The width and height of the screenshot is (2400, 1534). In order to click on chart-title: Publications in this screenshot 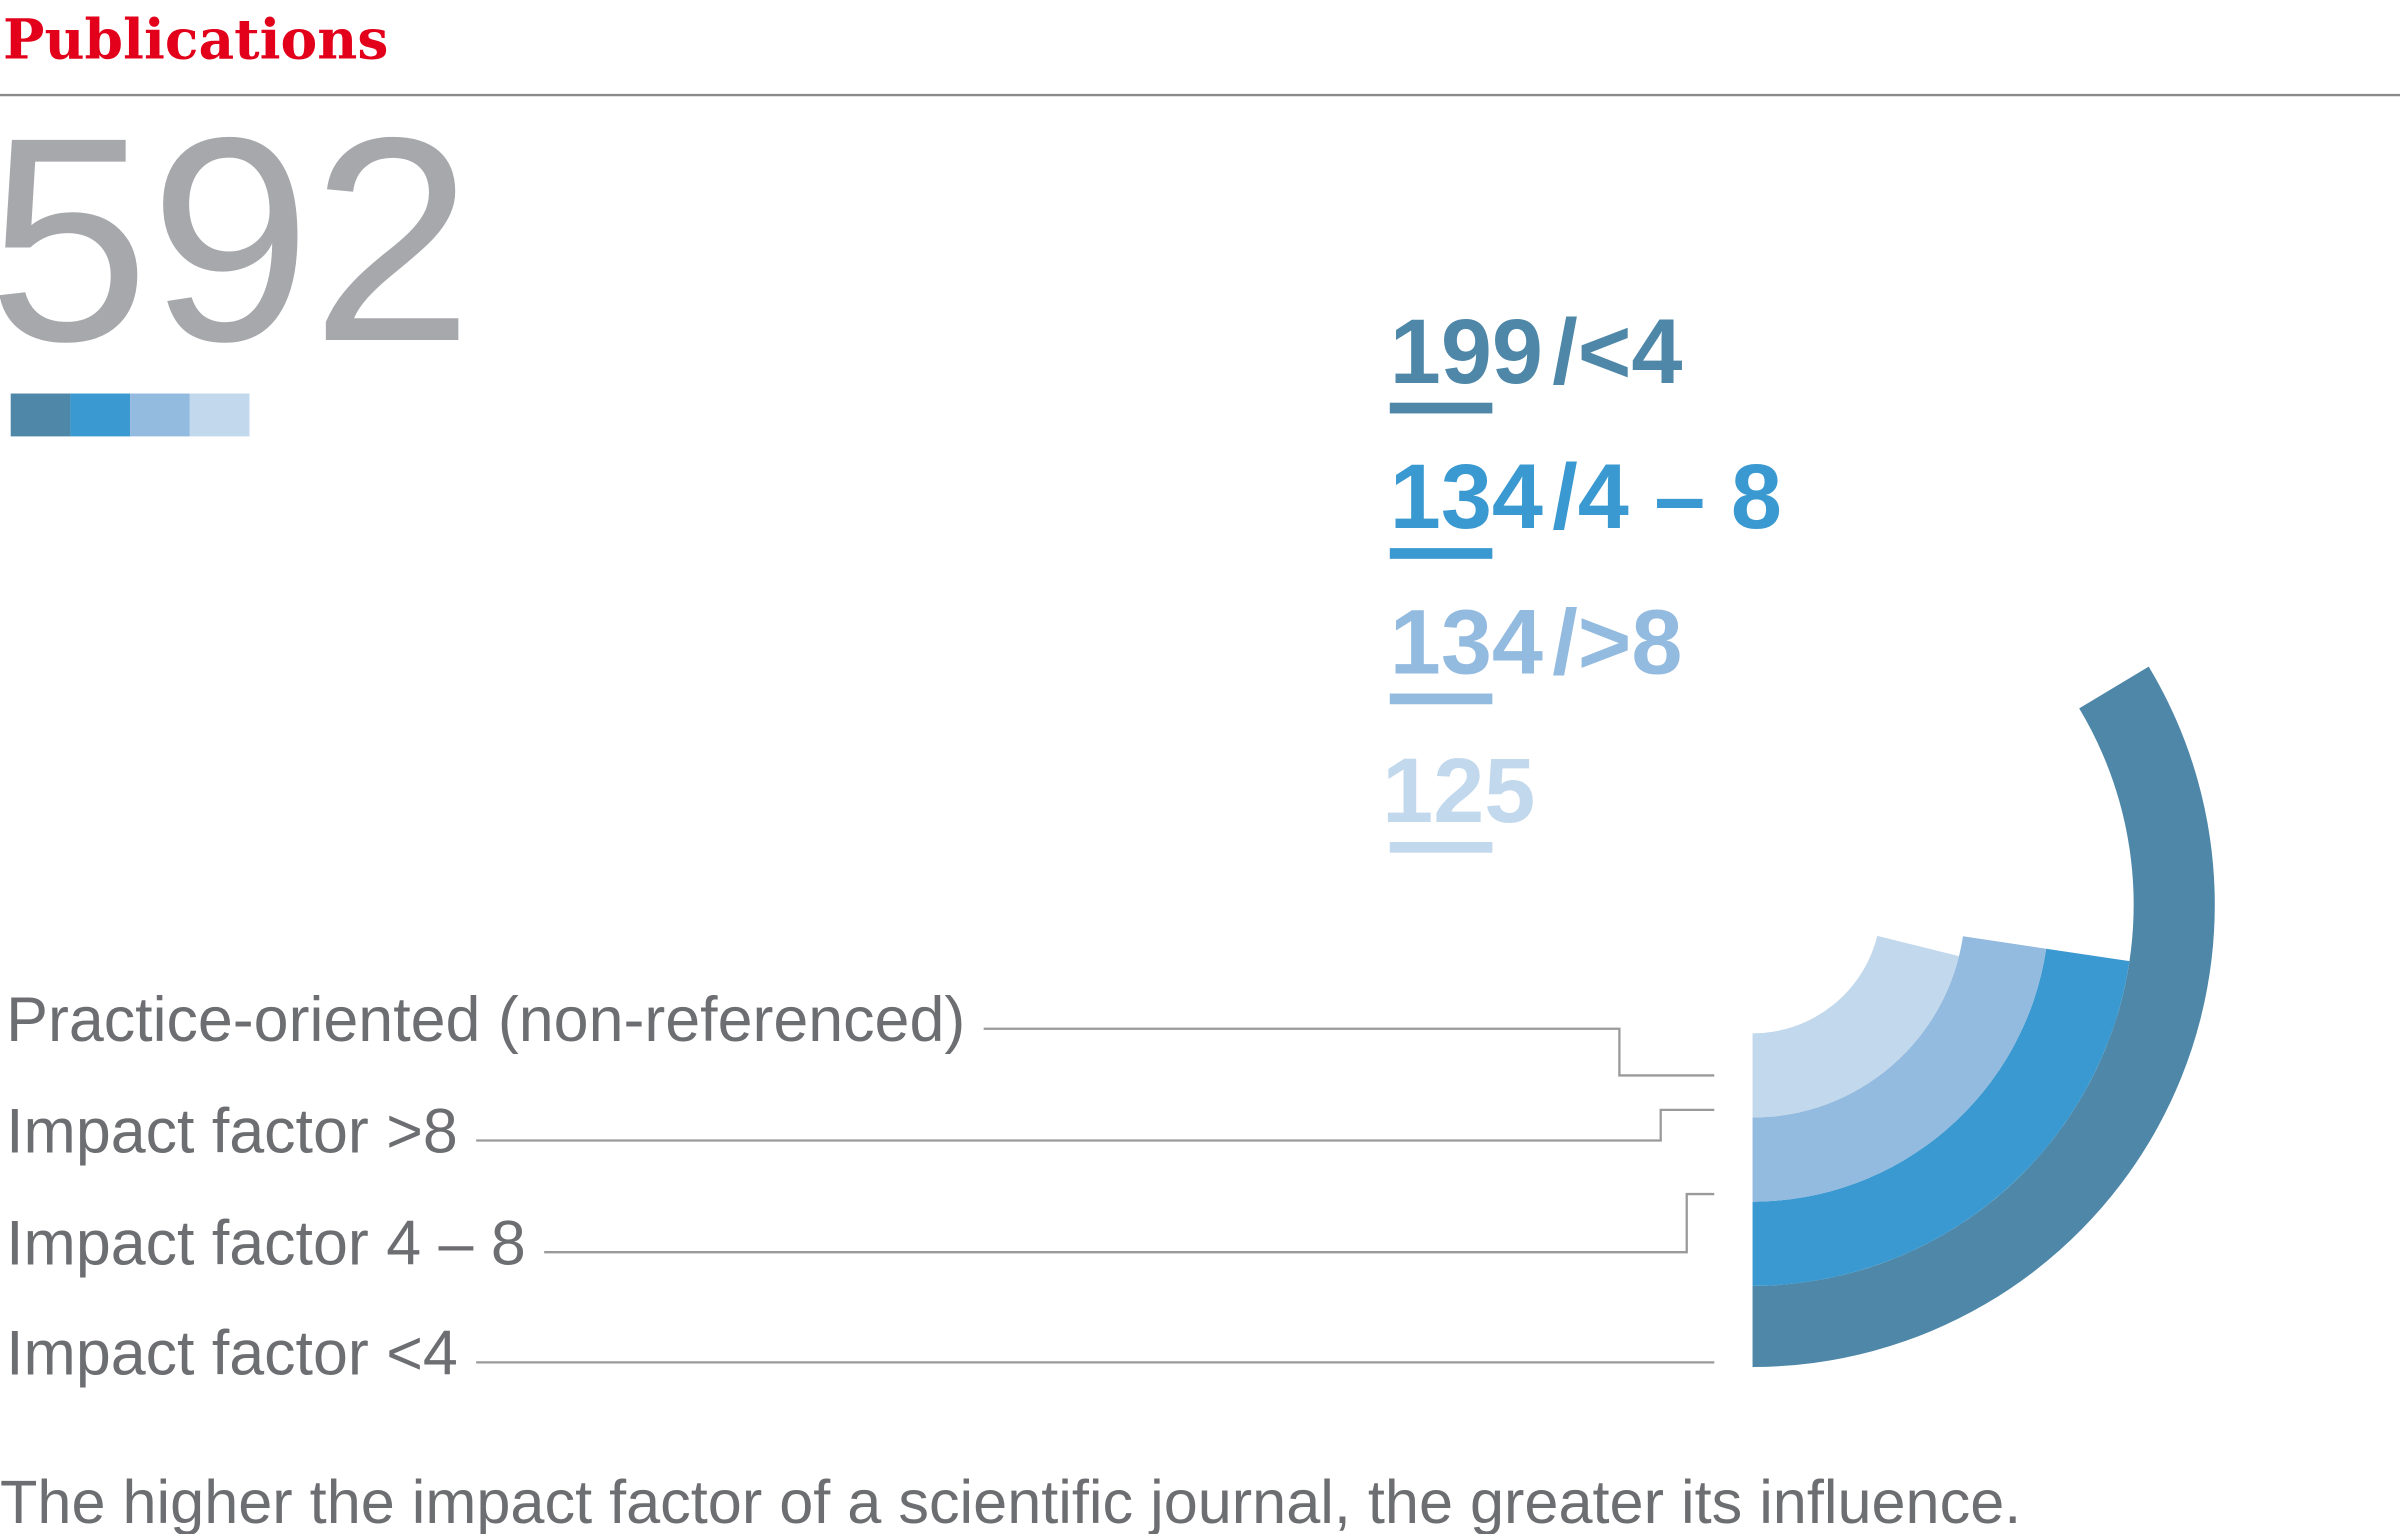, I will do `click(195, 38)`.